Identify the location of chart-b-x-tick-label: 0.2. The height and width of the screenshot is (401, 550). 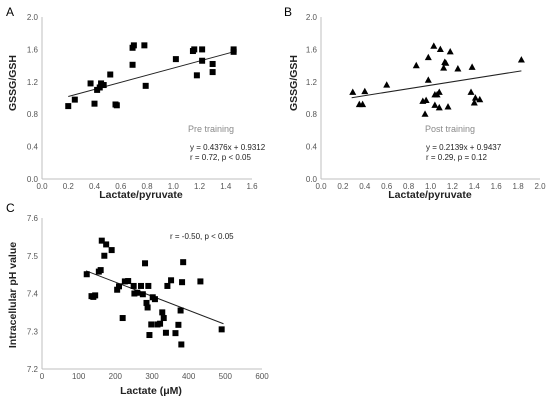
(343, 186).